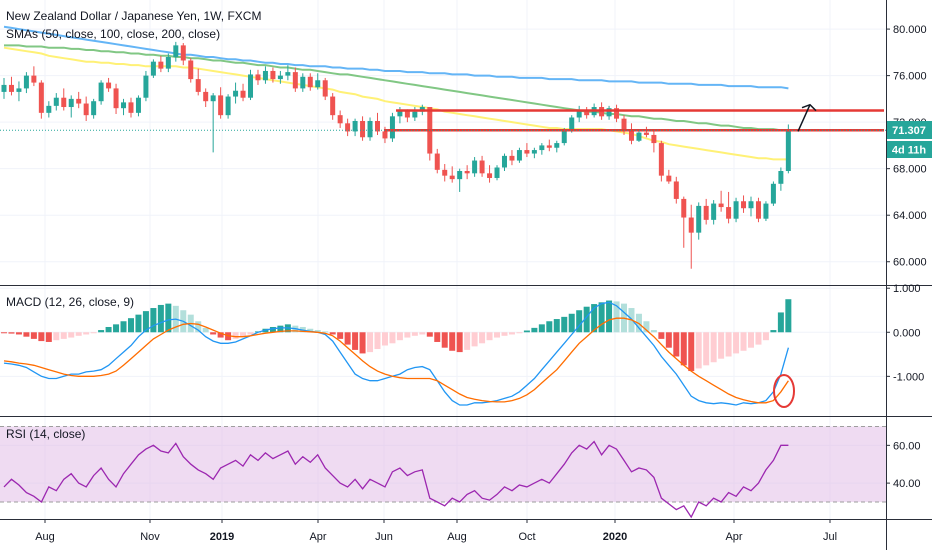 This screenshot has height=550, width=932. What do you see at coordinates (45, 434) in the screenshot?
I see `rsi-legend: RSI (14, close)` at bounding box center [45, 434].